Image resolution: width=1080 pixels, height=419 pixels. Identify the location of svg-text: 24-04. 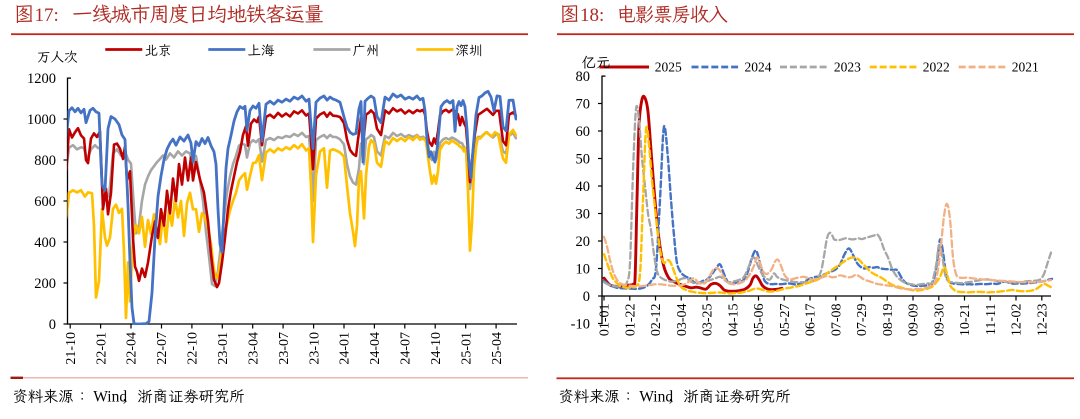
(375, 348).